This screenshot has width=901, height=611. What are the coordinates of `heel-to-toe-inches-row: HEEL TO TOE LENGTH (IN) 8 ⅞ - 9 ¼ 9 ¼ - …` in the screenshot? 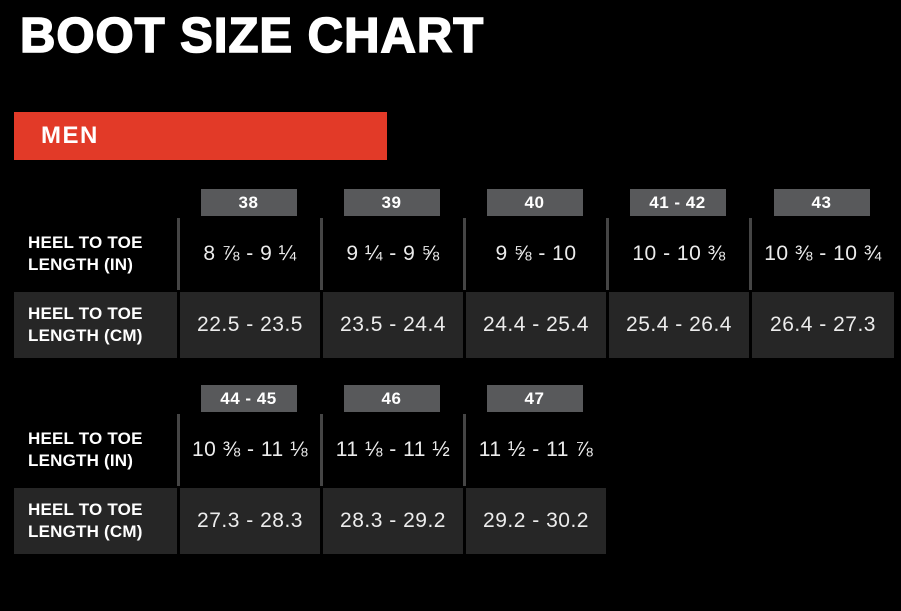 It's located at (454, 254).